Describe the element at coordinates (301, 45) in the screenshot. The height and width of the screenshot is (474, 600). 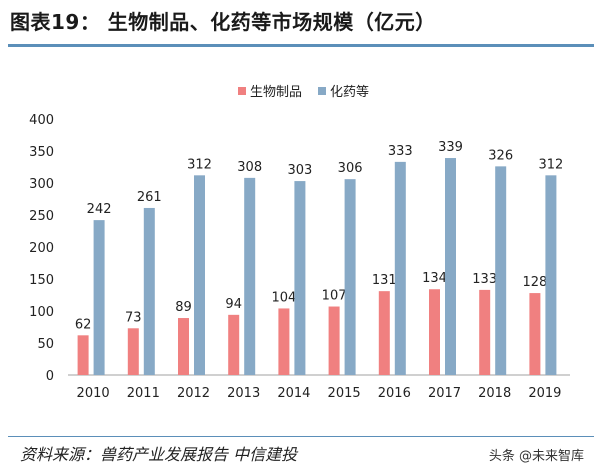
I see `header-divider` at that location.